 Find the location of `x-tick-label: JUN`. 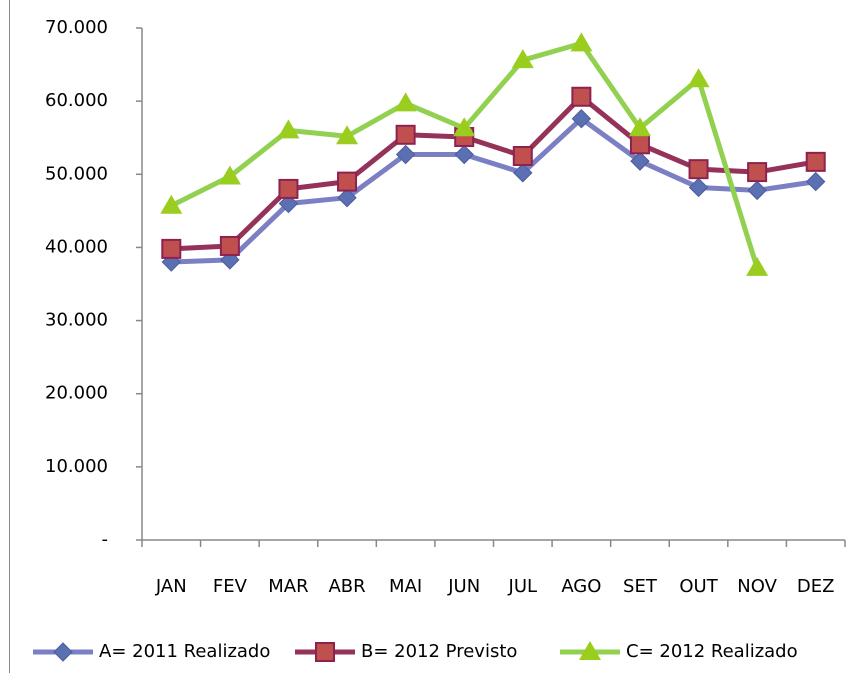

x-tick-label: JUN is located at coordinates (463, 586).